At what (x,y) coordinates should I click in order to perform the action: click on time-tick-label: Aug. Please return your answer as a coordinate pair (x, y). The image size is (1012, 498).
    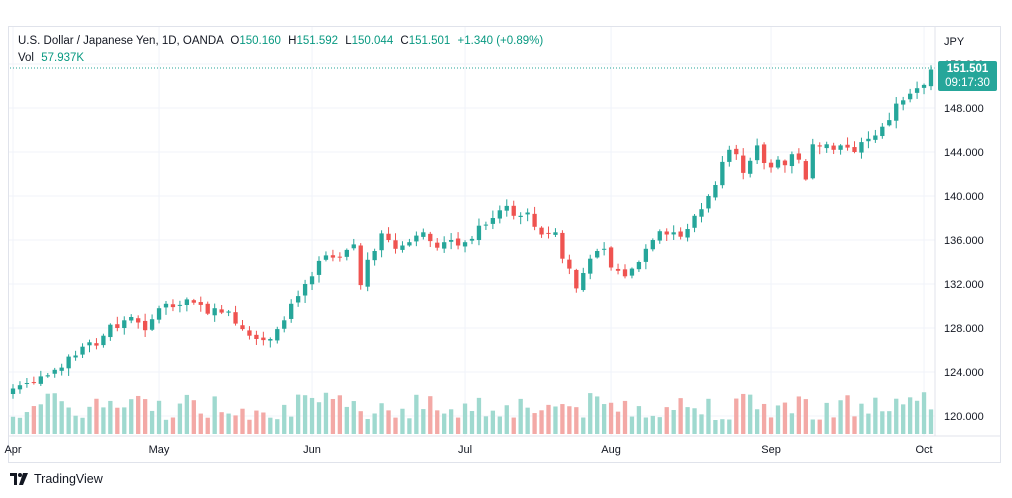
    Looking at the image, I should click on (611, 450).